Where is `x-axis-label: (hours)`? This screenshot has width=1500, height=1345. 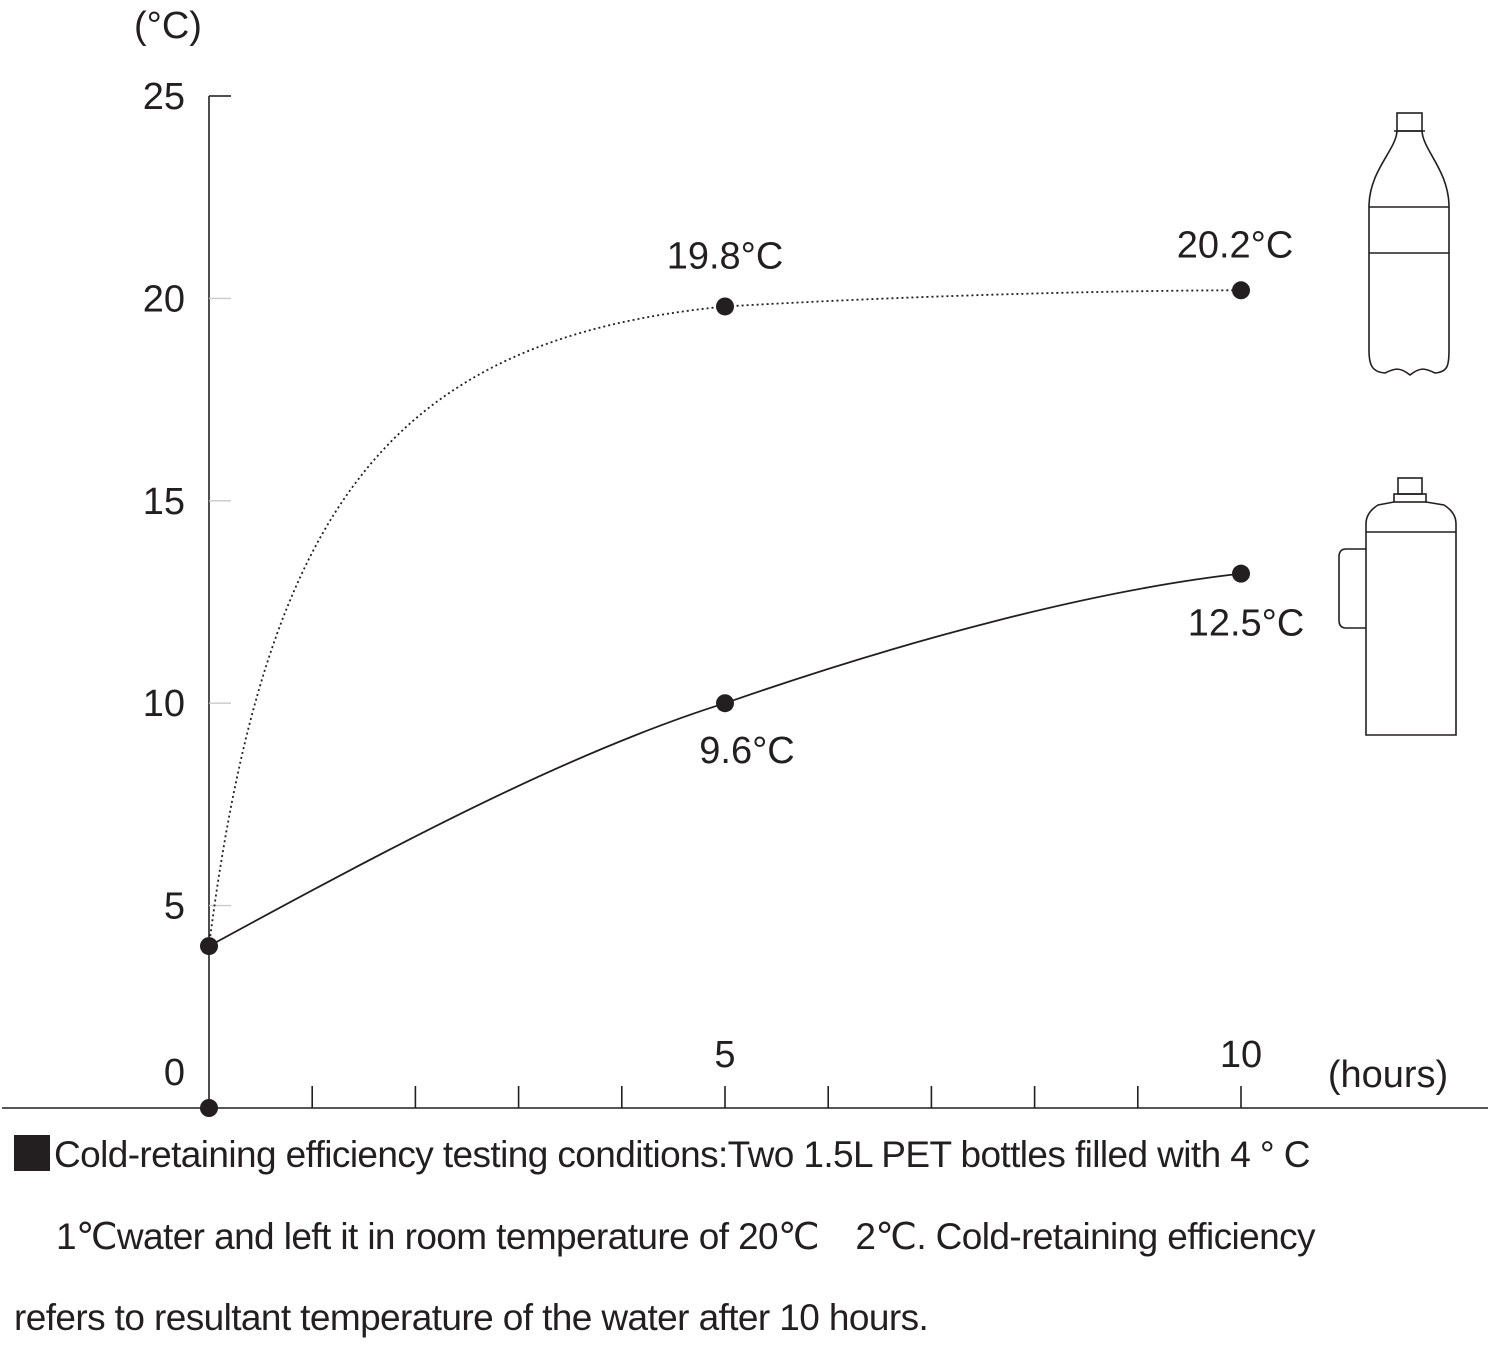 x-axis-label: (hours) is located at coordinates (1388, 1075).